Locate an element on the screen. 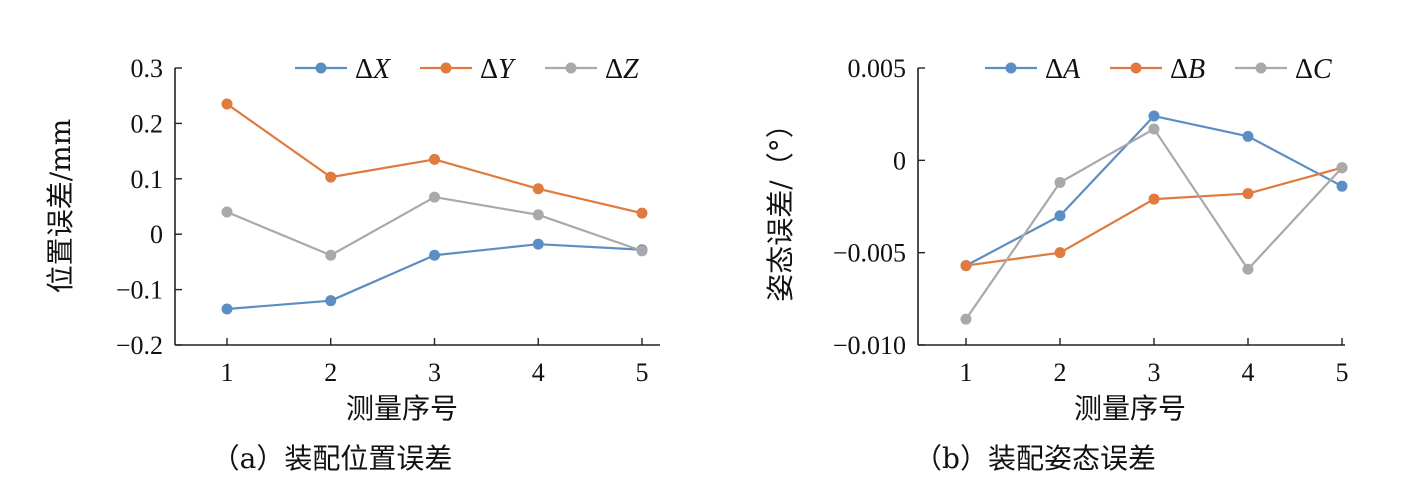 This screenshot has width=1401, height=490. y-tick-label: −0.010 is located at coordinates (869, 345).